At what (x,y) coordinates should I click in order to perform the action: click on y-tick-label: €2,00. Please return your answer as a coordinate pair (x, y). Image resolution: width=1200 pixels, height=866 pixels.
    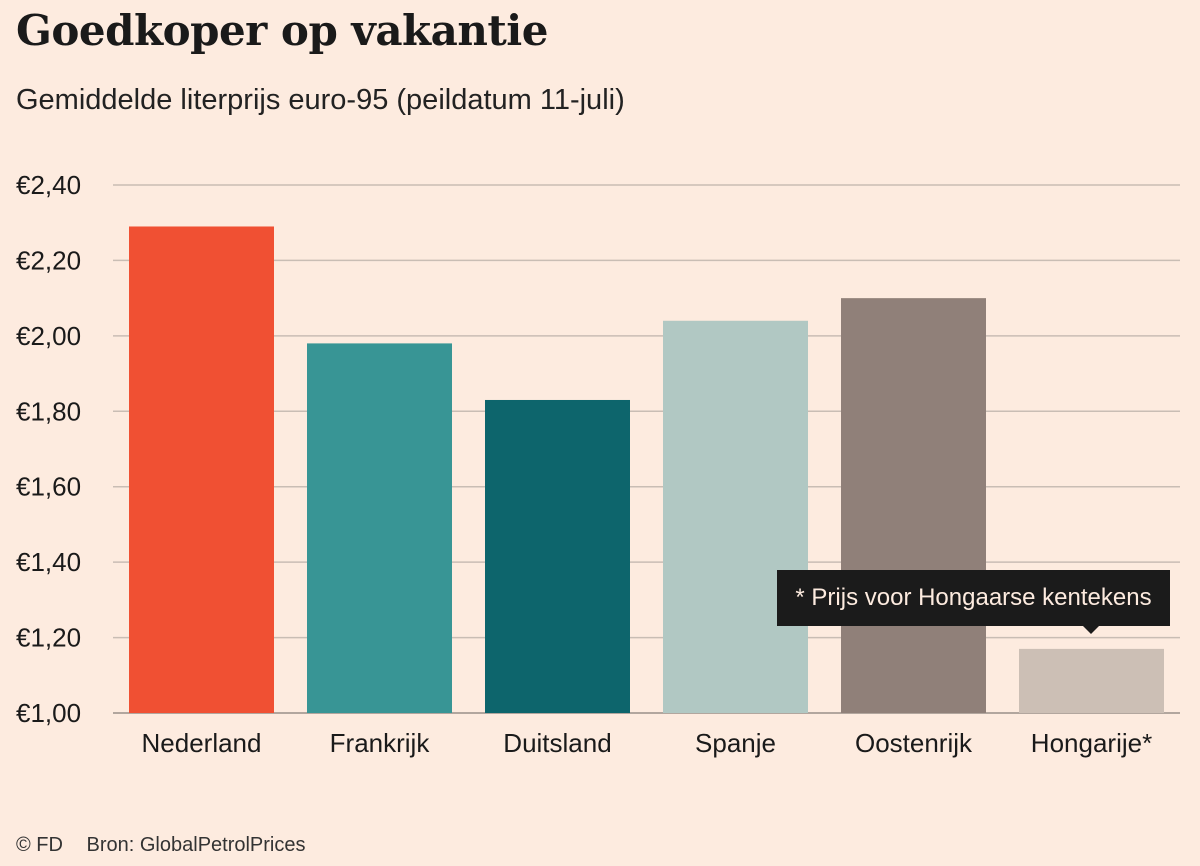
    Looking at the image, I should click on (48, 336).